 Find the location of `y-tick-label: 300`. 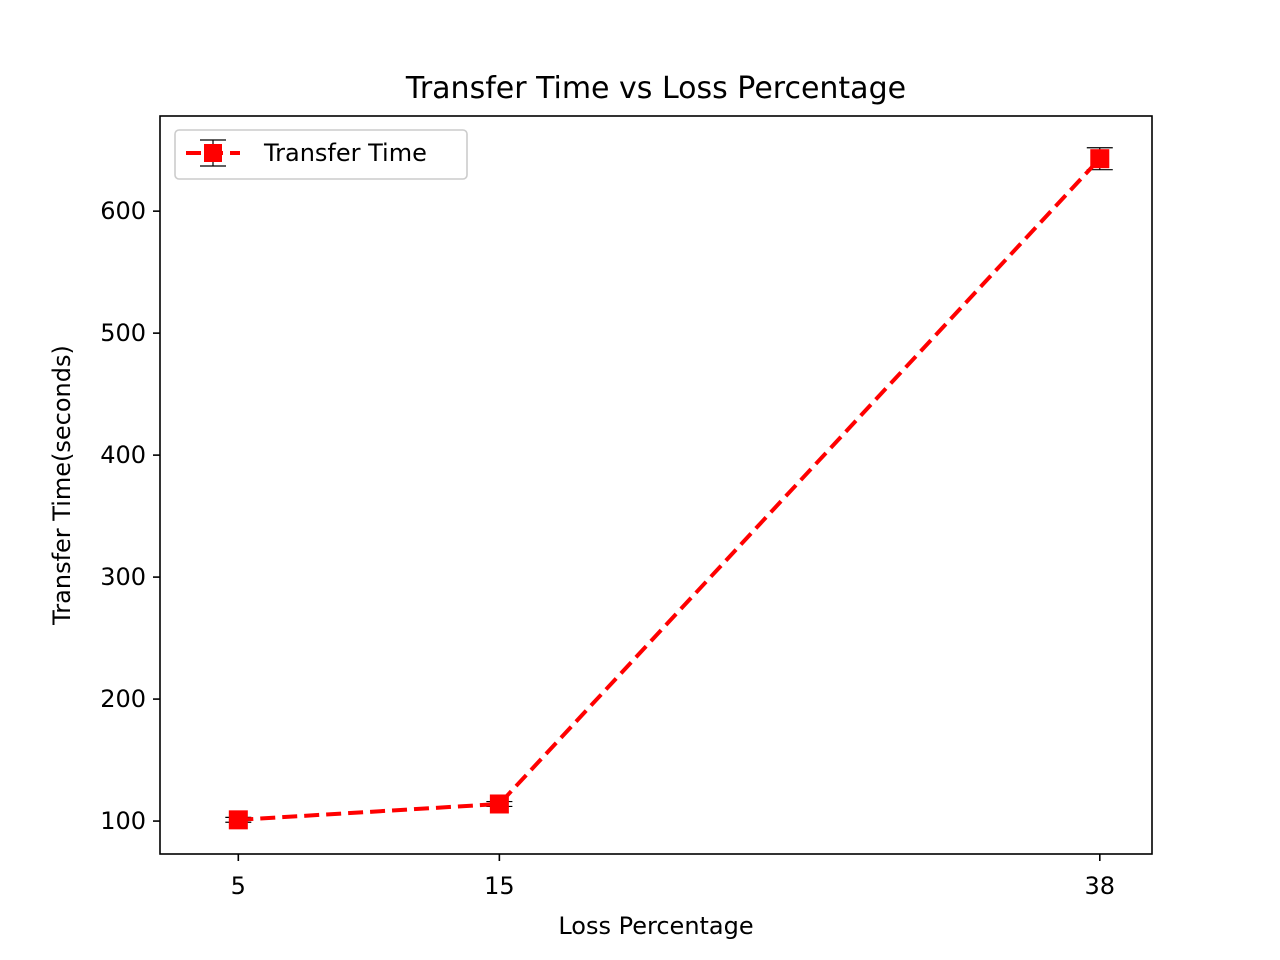

y-tick-label: 300 is located at coordinates (123, 577).